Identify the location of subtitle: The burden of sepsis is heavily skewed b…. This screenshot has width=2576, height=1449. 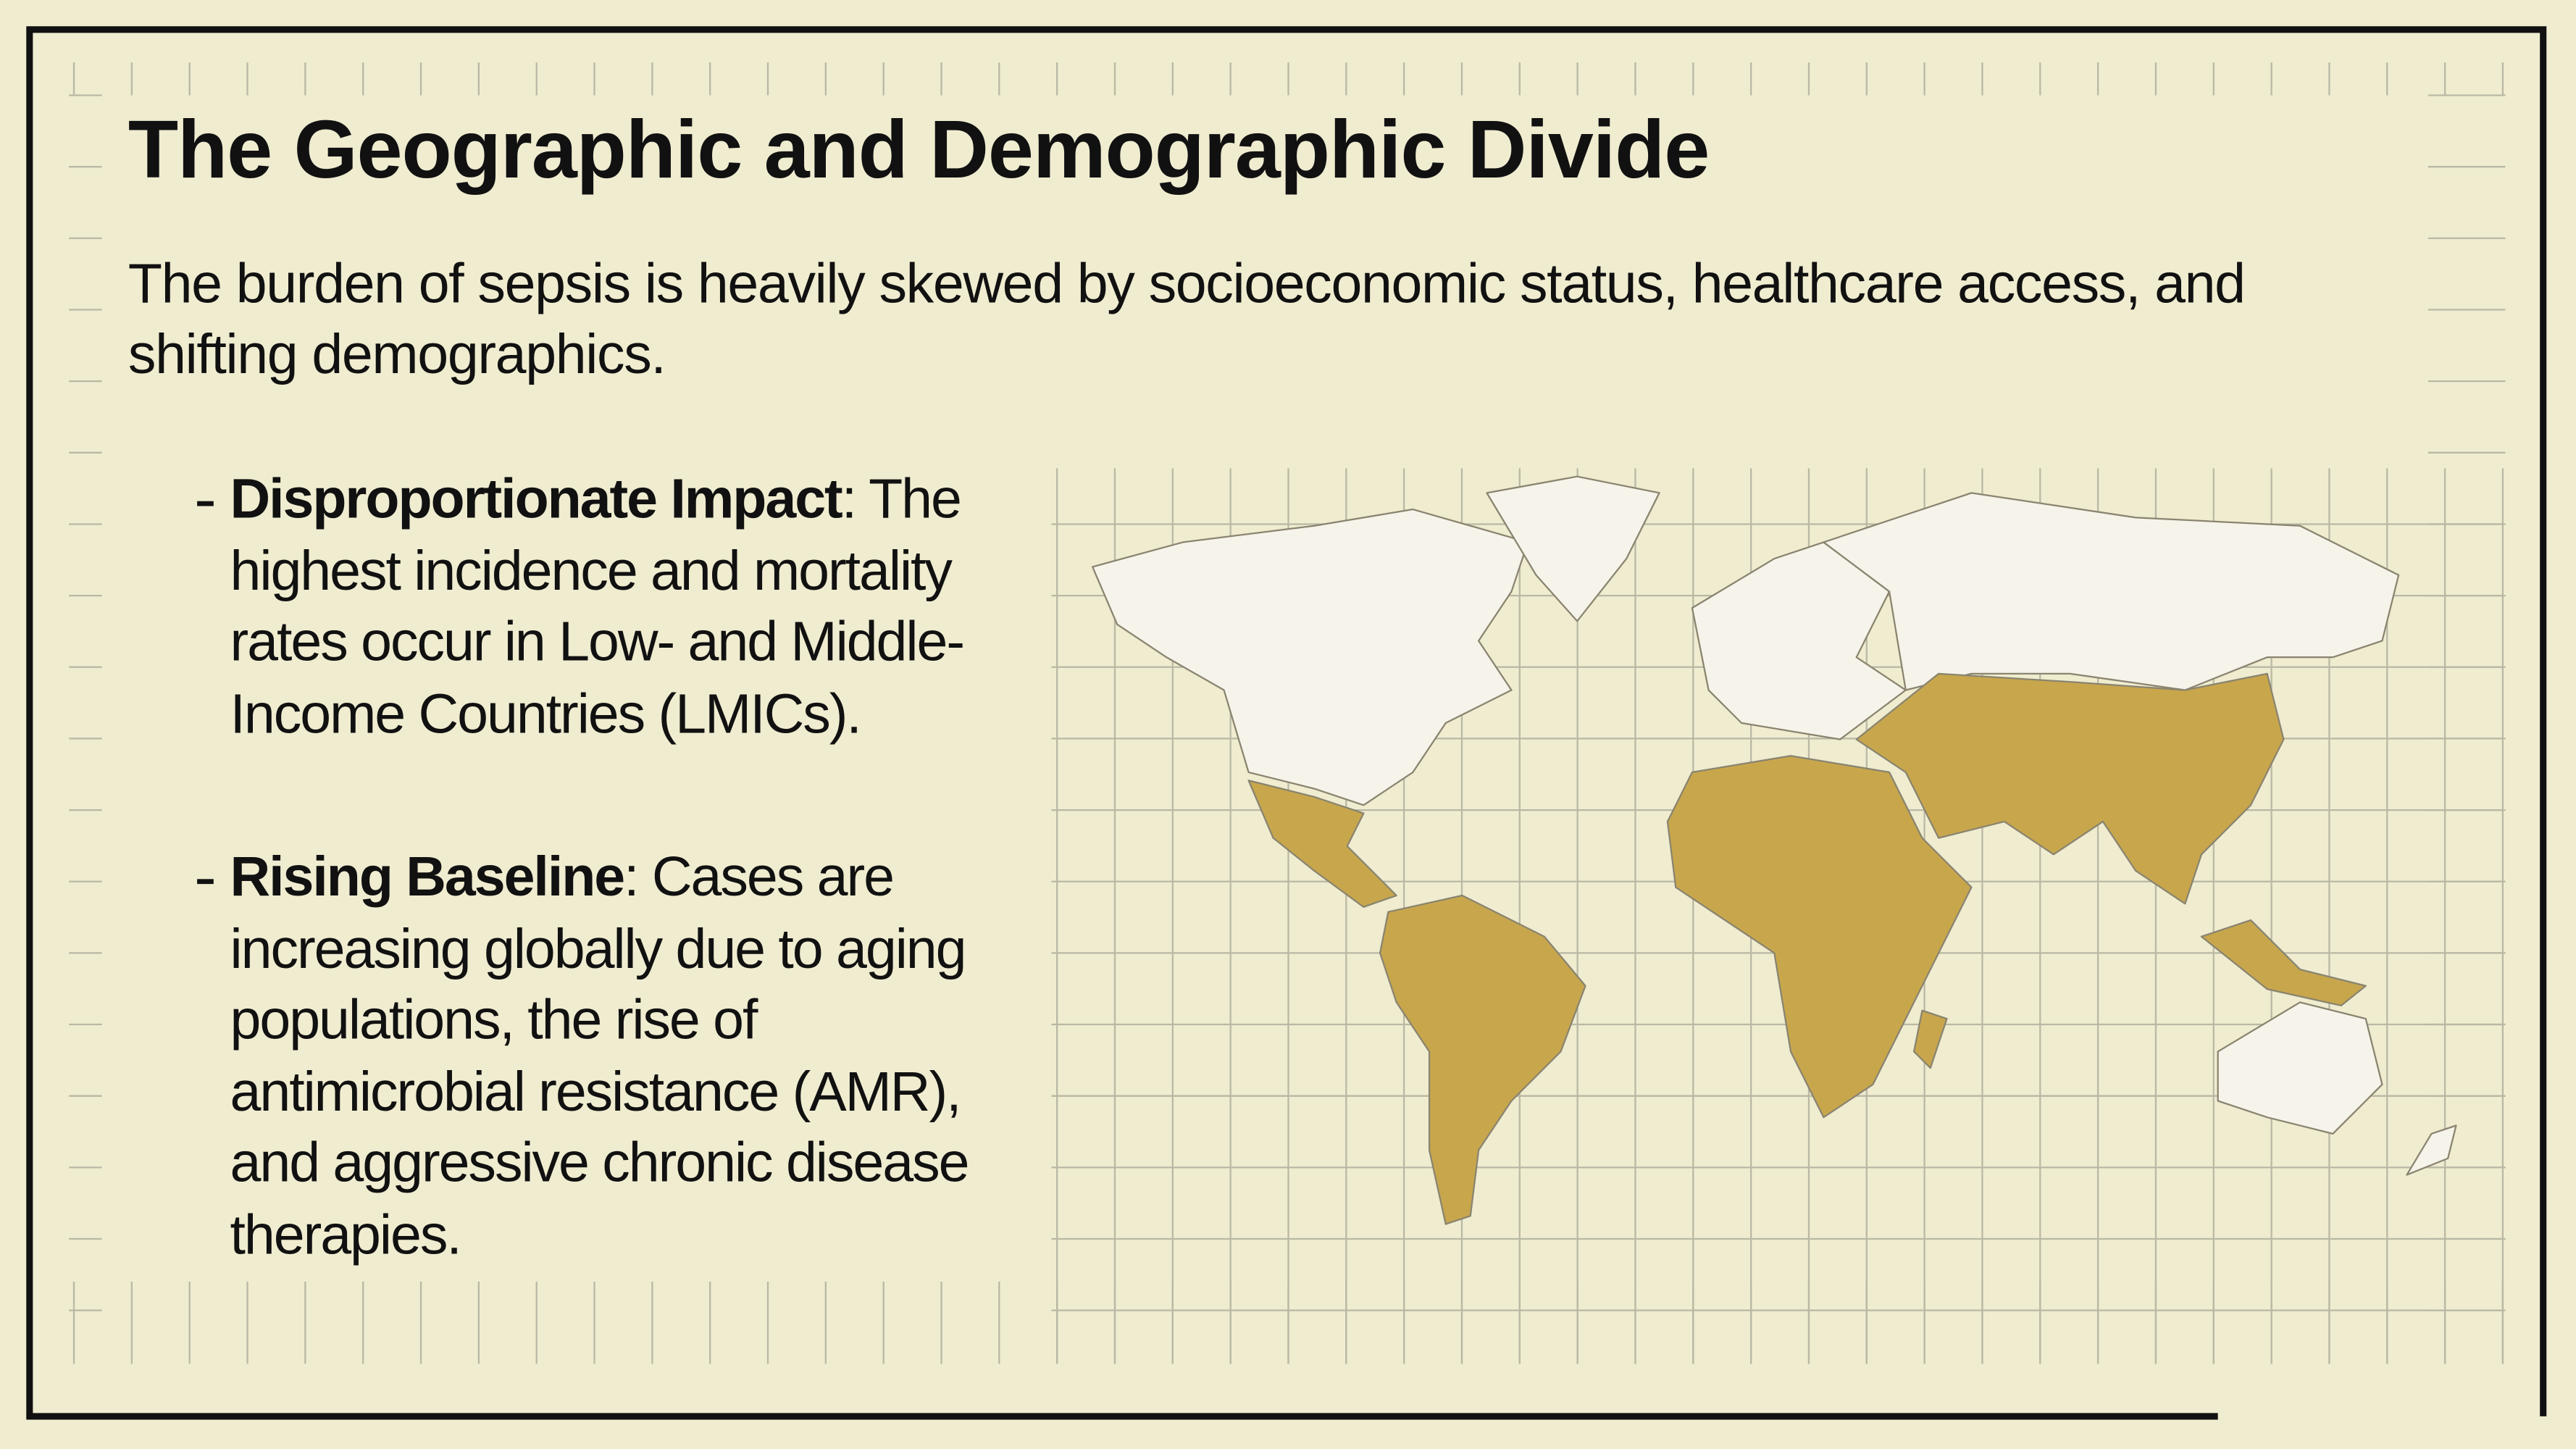
(1186, 320).